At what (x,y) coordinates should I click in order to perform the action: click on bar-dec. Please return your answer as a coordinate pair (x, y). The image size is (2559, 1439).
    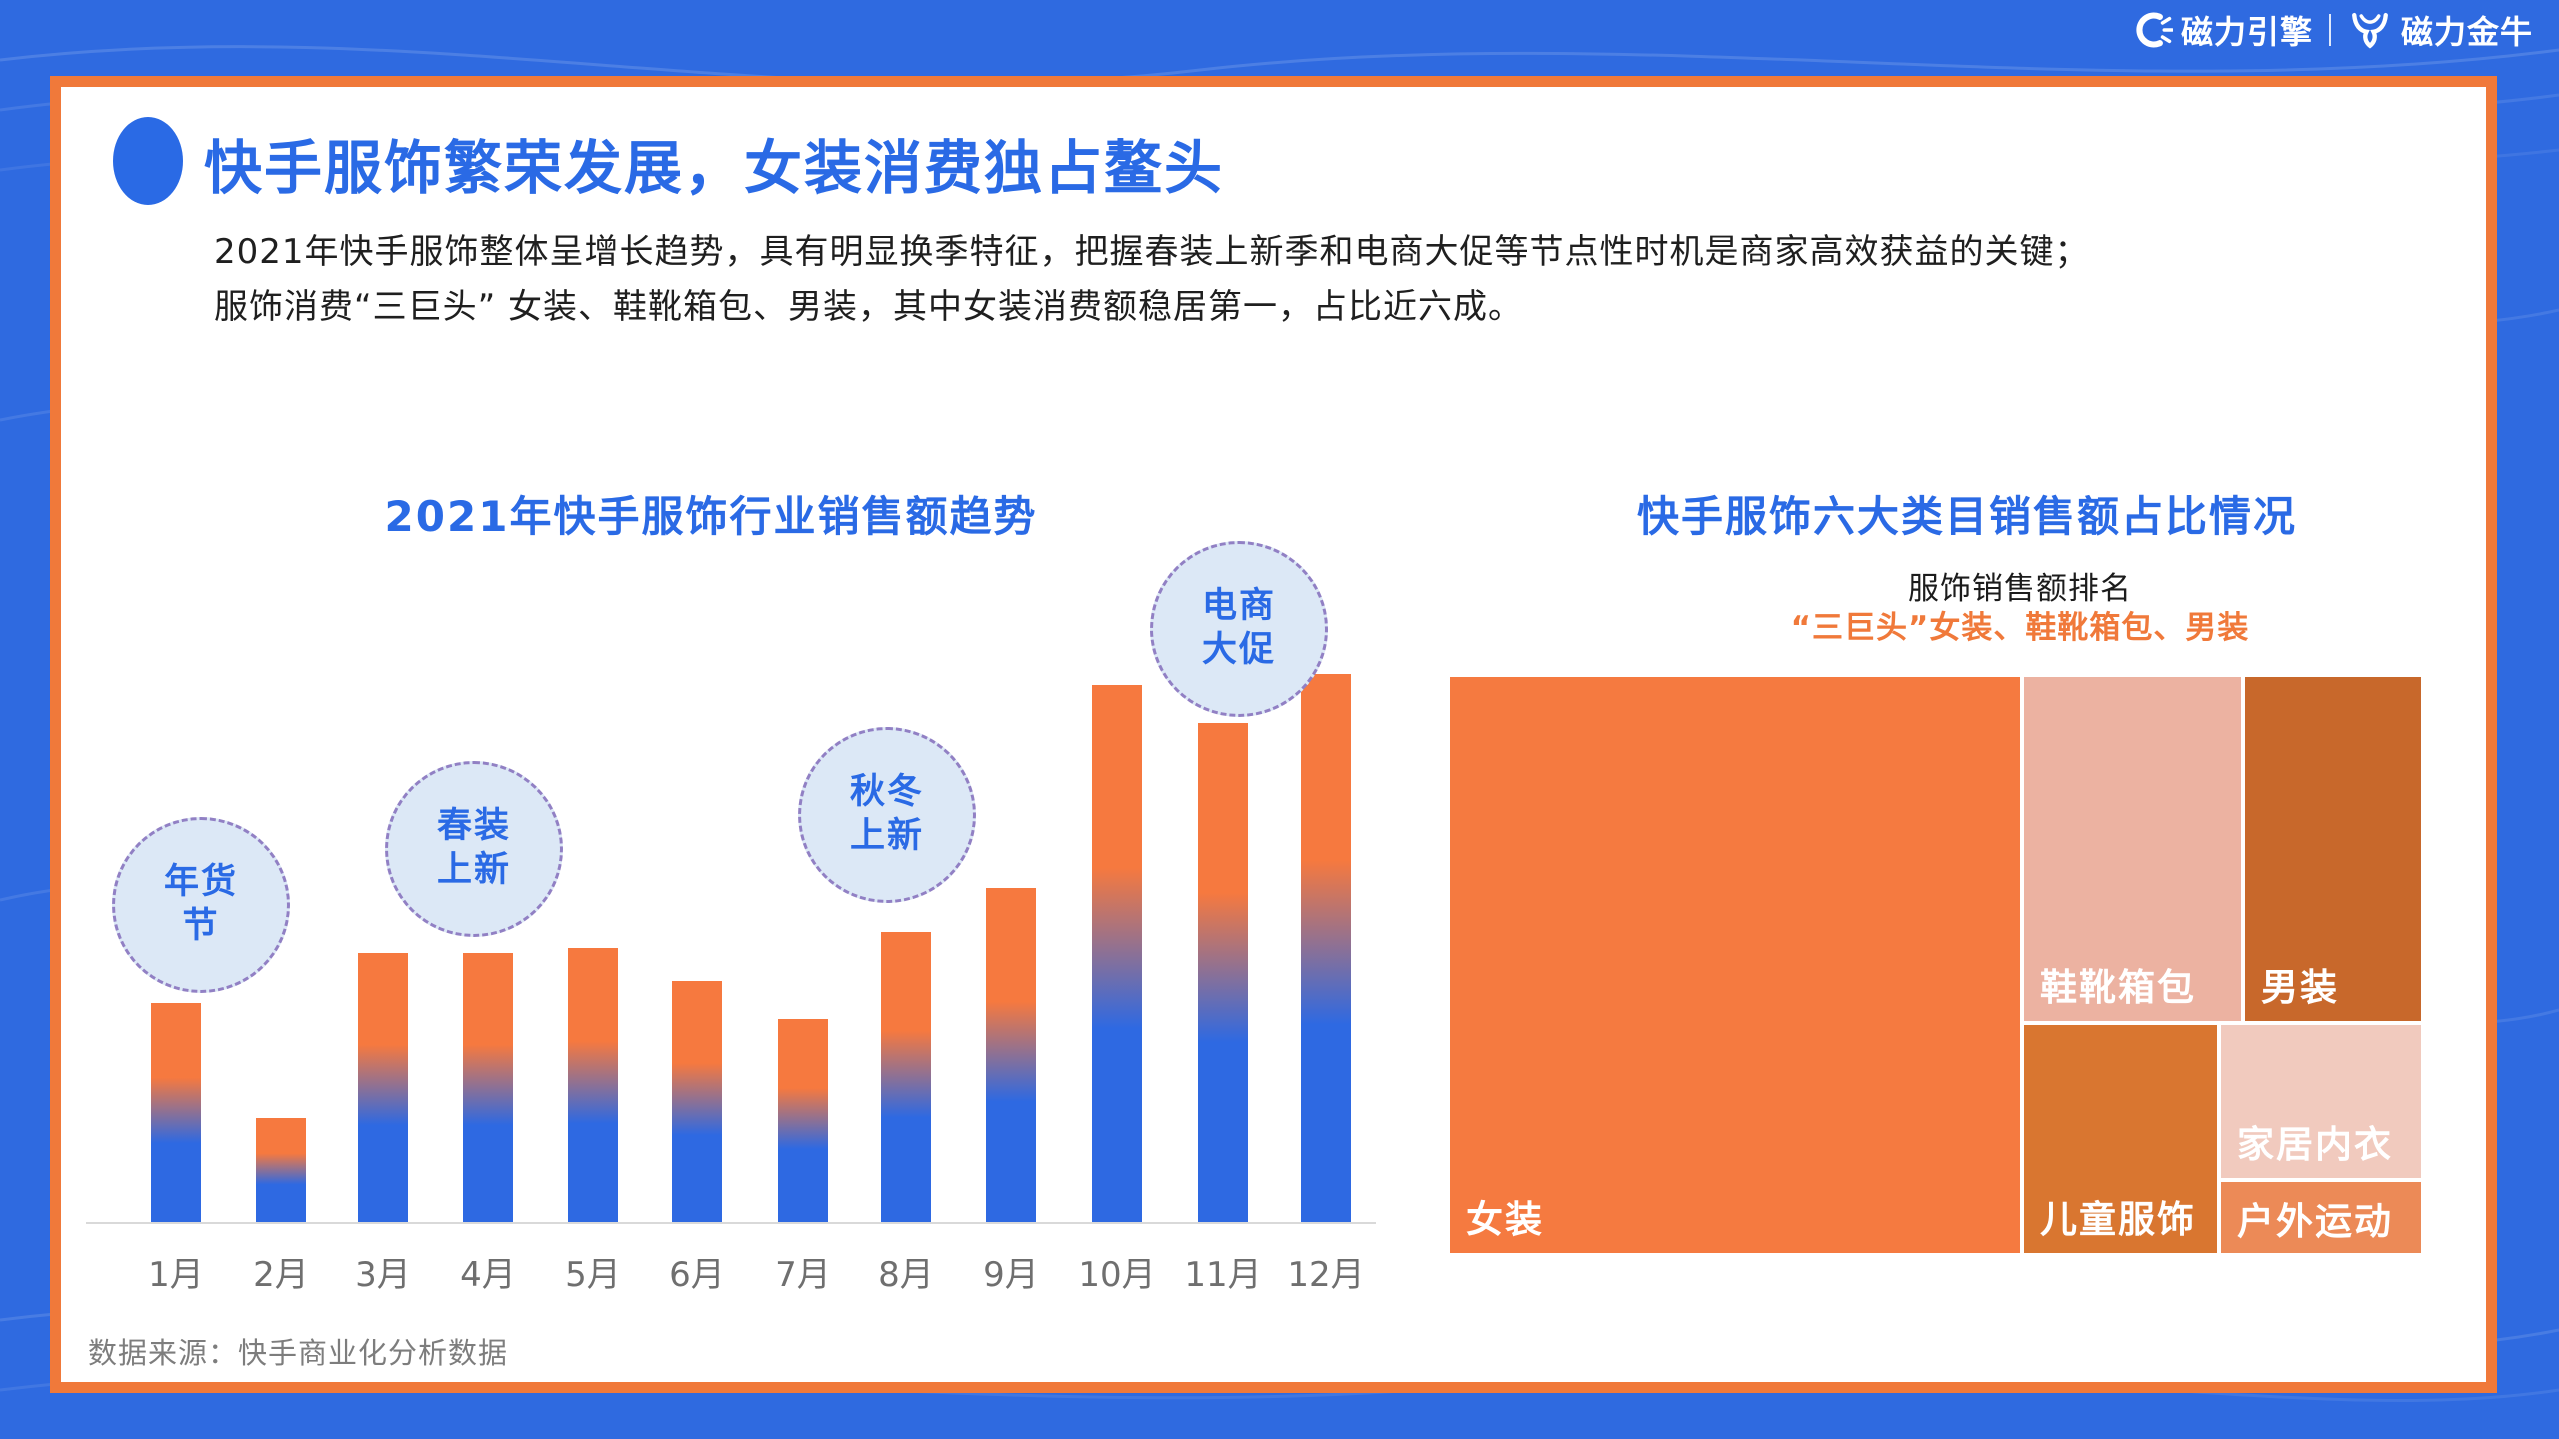
    Looking at the image, I should click on (1326, 948).